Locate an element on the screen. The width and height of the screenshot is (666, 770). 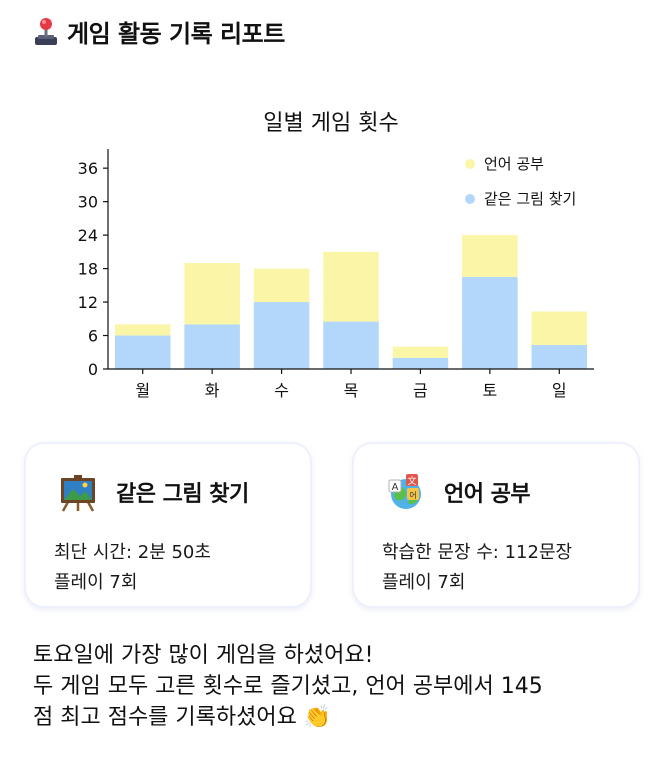
language-globe-icon: A 文 어 is located at coordinates (404, 491).